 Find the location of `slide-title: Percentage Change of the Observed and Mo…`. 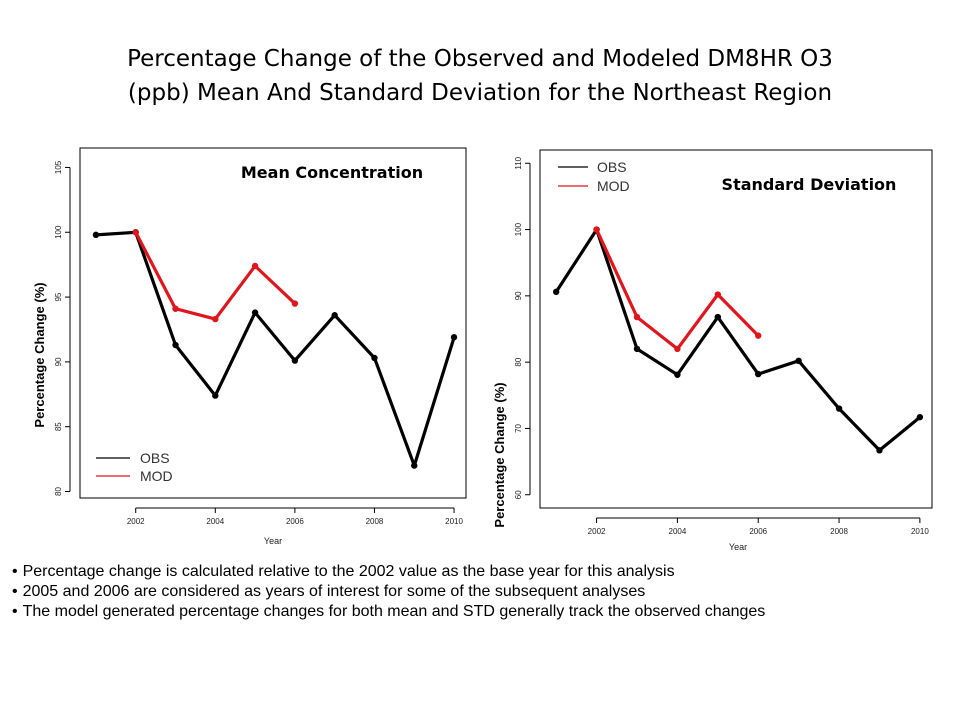

slide-title: Percentage Change of the Observed and Mo… is located at coordinates (480, 76).